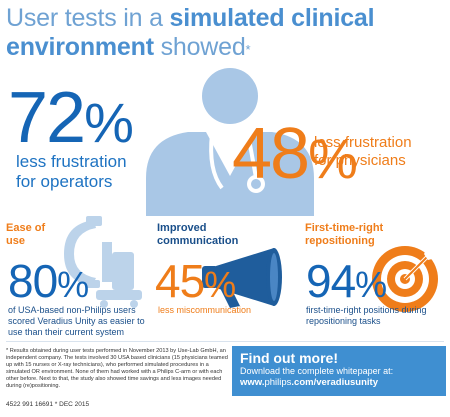 Image resolution: width=450 pixels, height=417 pixels. Describe the element at coordinates (405, 279) in the screenshot. I see `target-icon` at that location.